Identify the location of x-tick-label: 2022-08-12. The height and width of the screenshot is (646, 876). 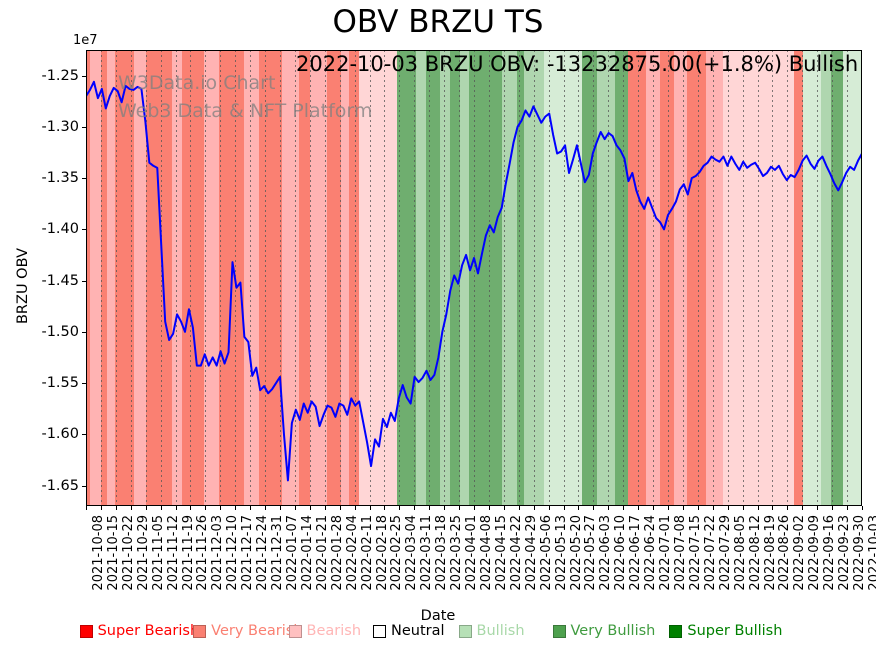
(755, 553).